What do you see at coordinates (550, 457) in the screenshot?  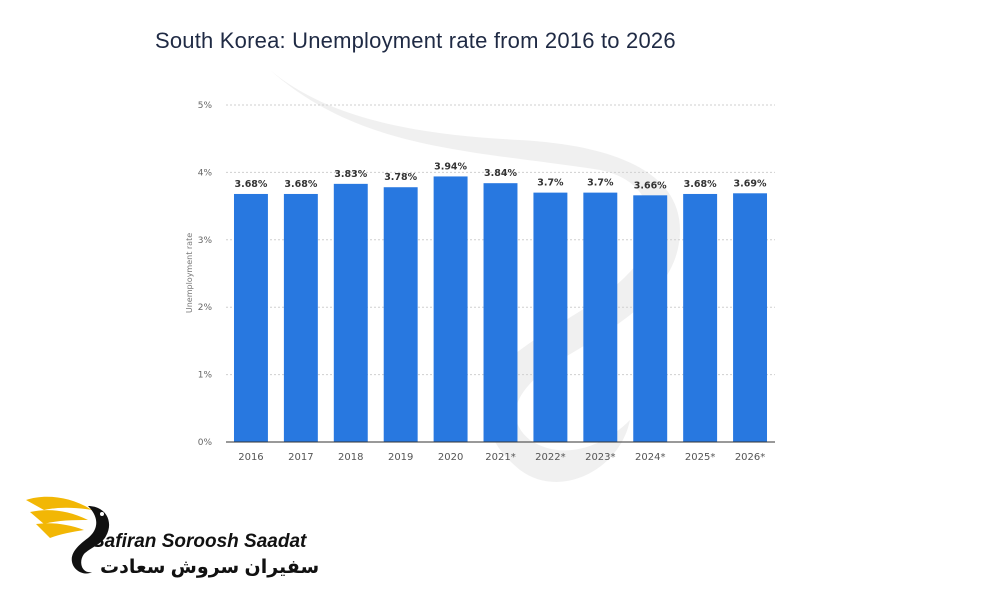 I see `x-tick-label: 2022*` at bounding box center [550, 457].